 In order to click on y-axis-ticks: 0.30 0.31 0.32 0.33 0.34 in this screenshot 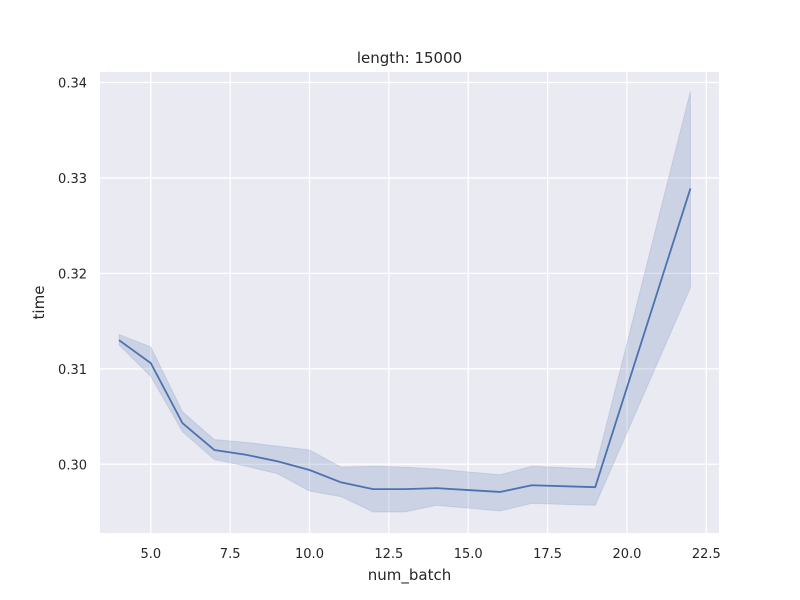, I will do `click(72, 274)`.